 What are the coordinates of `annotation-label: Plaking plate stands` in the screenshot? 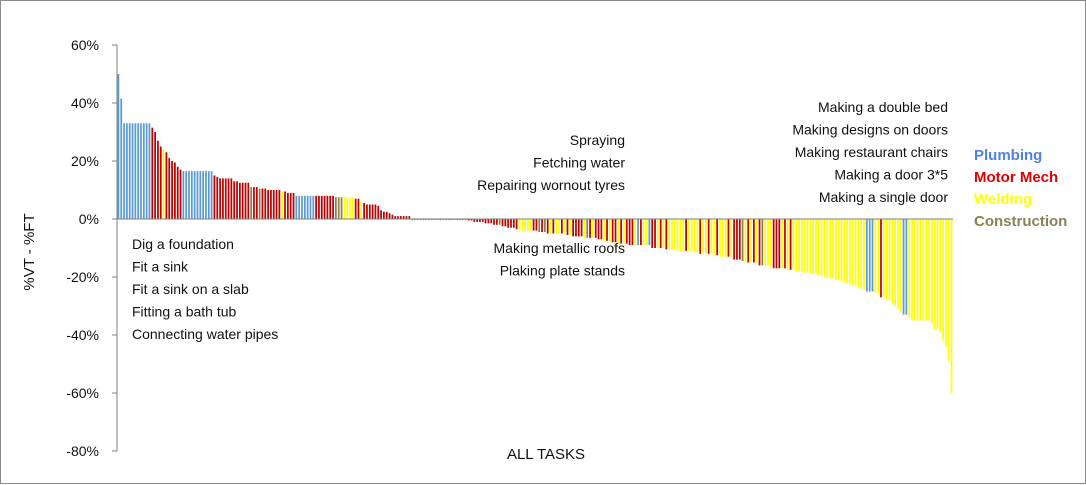 It's located at (562, 271).